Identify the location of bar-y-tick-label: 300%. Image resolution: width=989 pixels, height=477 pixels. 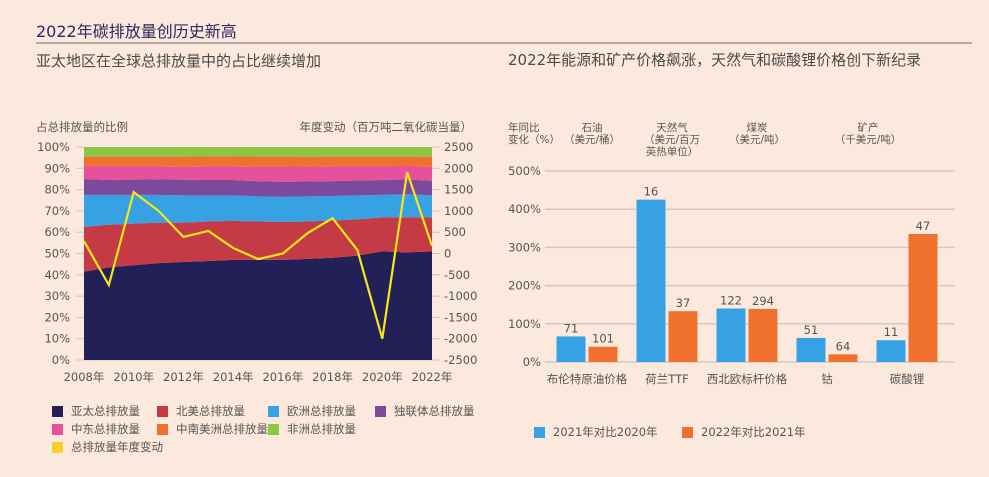
(524, 247).